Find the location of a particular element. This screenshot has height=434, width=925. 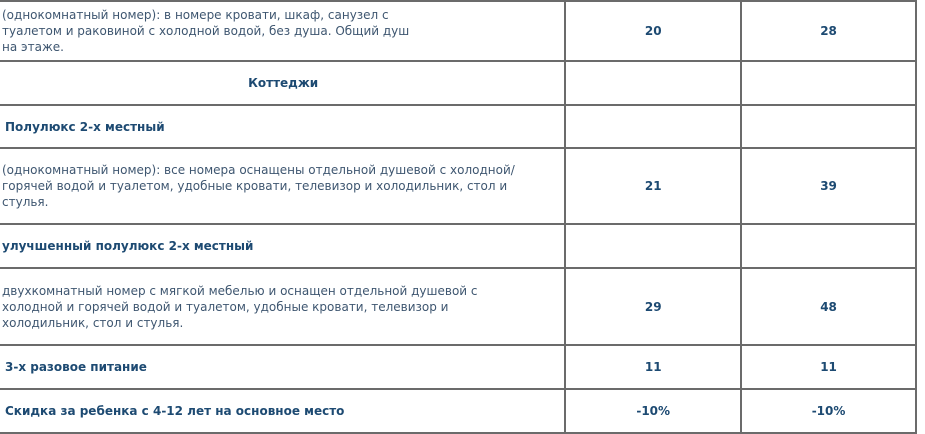

table-row: 3-х разовое питание 11 11 is located at coordinates (458, 367).